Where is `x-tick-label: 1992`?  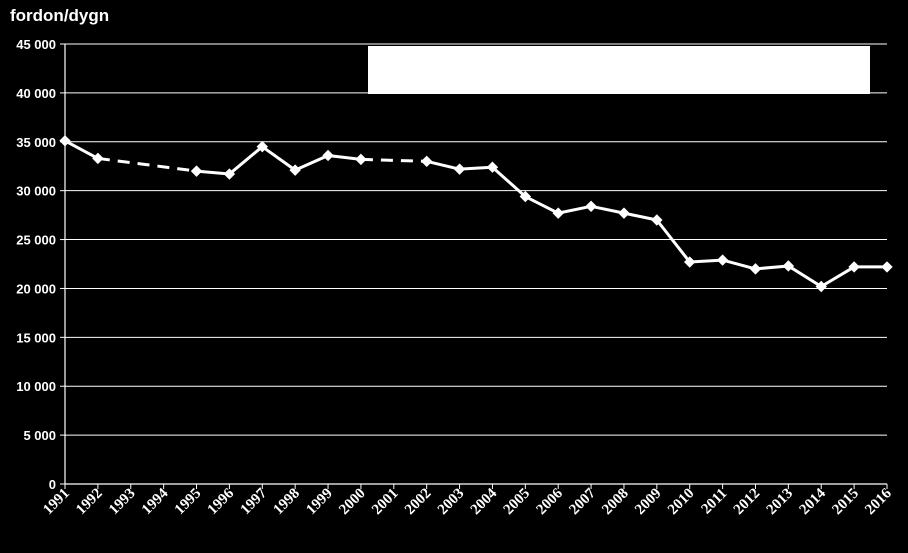
x-tick-label: 1992 is located at coordinates (89, 502).